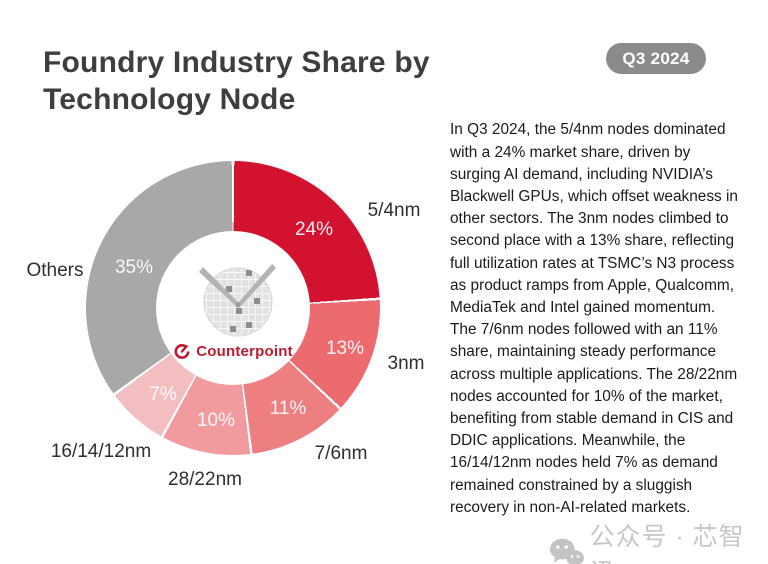 This screenshot has width=768, height=564. Describe the element at coordinates (667, 543) in the screenshot. I see `watermark-text: 公众号 · 芯智讯` at that location.